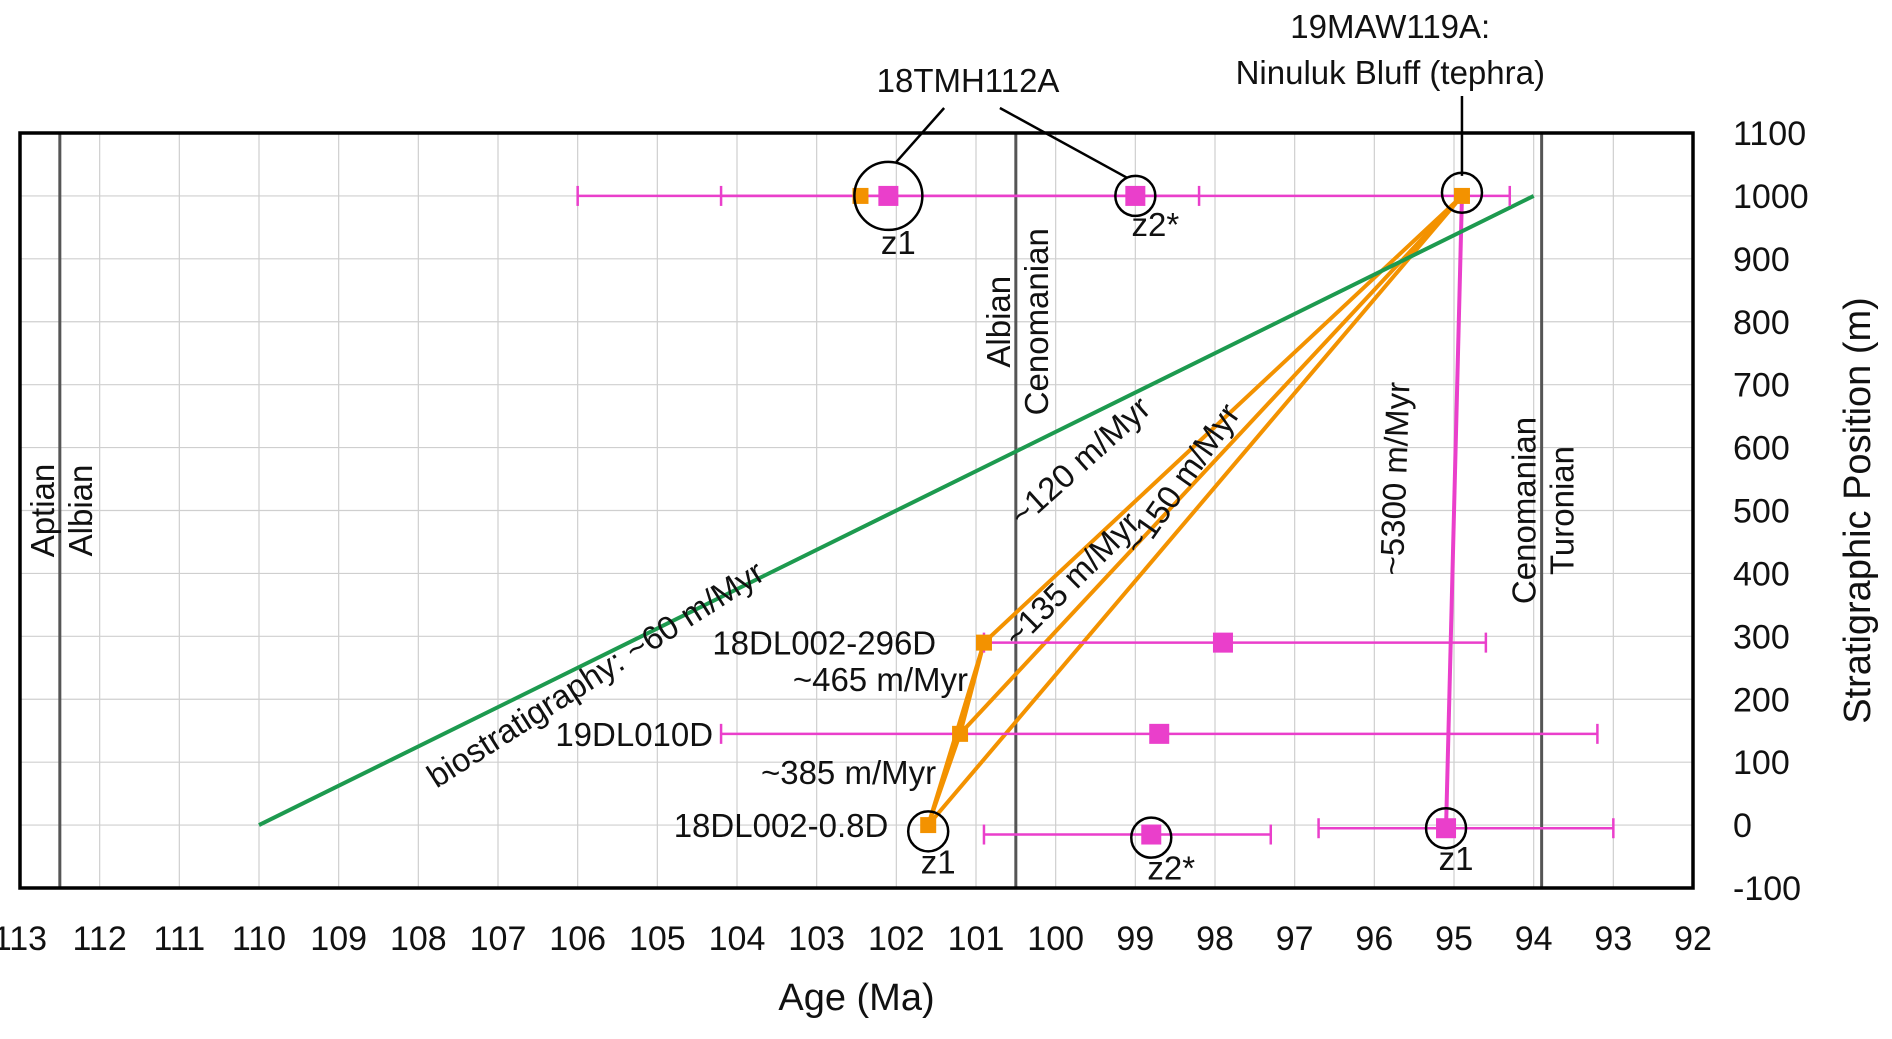  What do you see at coordinates (418, 939) in the screenshot?
I see `x-tick-label: 108` at bounding box center [418, 939].